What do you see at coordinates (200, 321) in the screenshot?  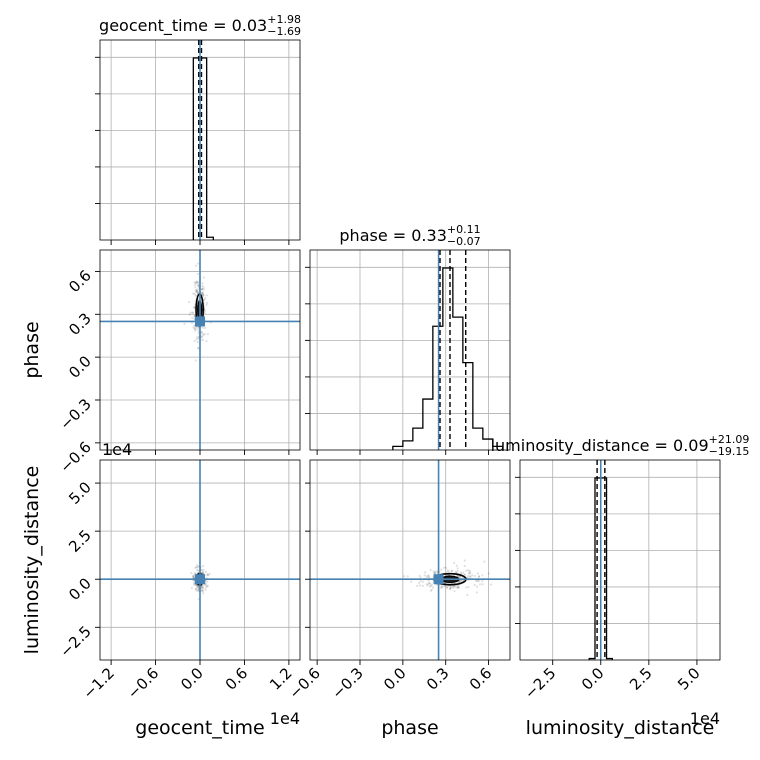 I see `panel-1-0-truth-marker` at bounding box center [200, 321].